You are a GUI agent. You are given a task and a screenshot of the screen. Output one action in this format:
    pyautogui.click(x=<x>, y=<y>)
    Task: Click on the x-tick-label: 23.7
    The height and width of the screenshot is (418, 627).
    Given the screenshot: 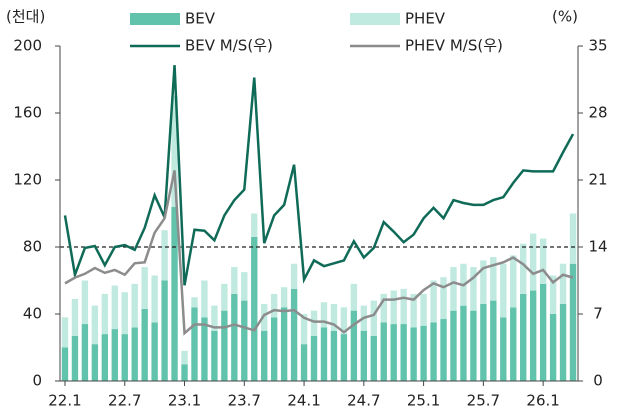 What is the action you would take?
    pyautogui.click(x=244, y=401)
    